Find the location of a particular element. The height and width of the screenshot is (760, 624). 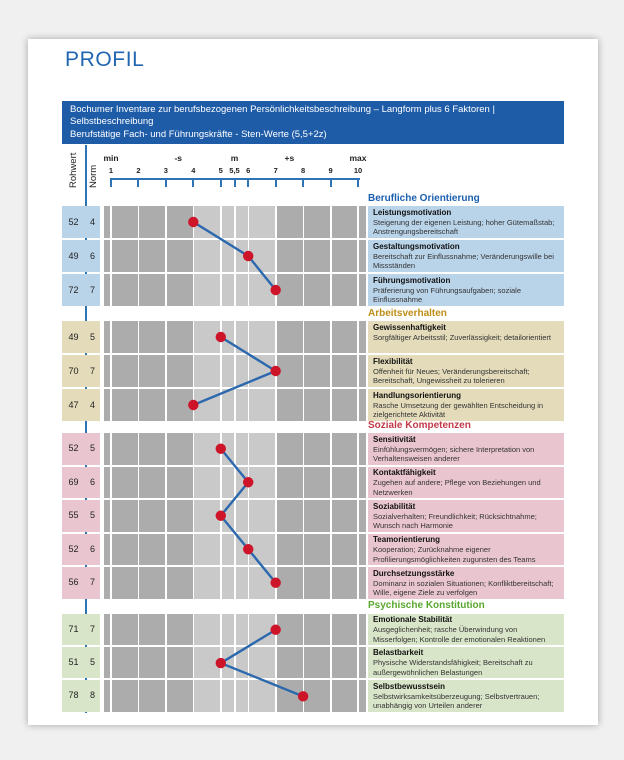

rohwert-value: 47 is located at coordinates (73, 405).